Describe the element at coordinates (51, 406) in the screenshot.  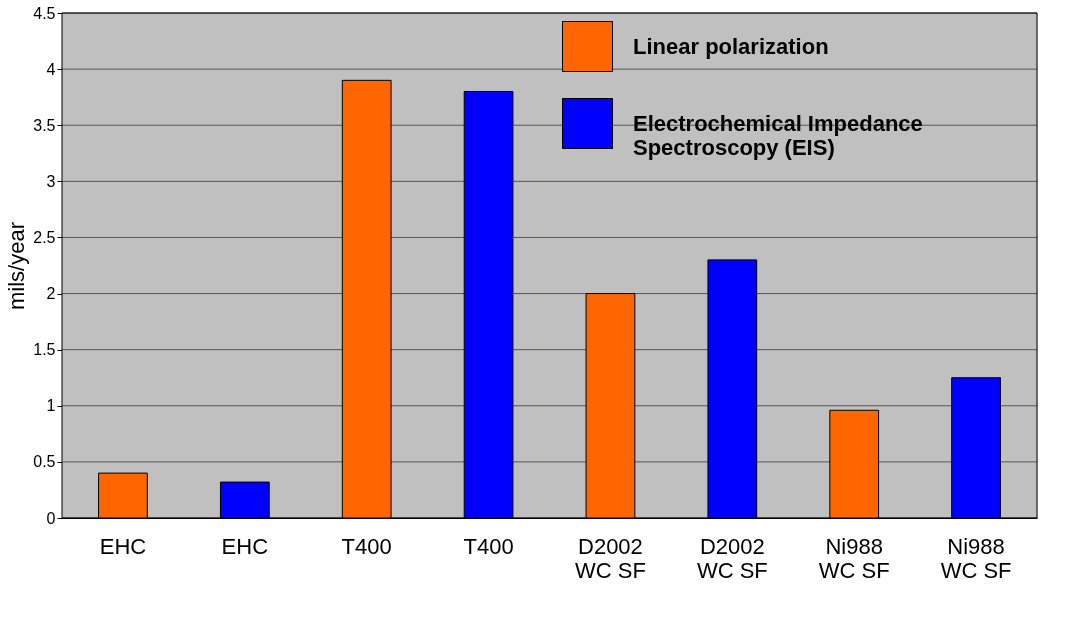
I see `y-tick-label: 1` at that location.